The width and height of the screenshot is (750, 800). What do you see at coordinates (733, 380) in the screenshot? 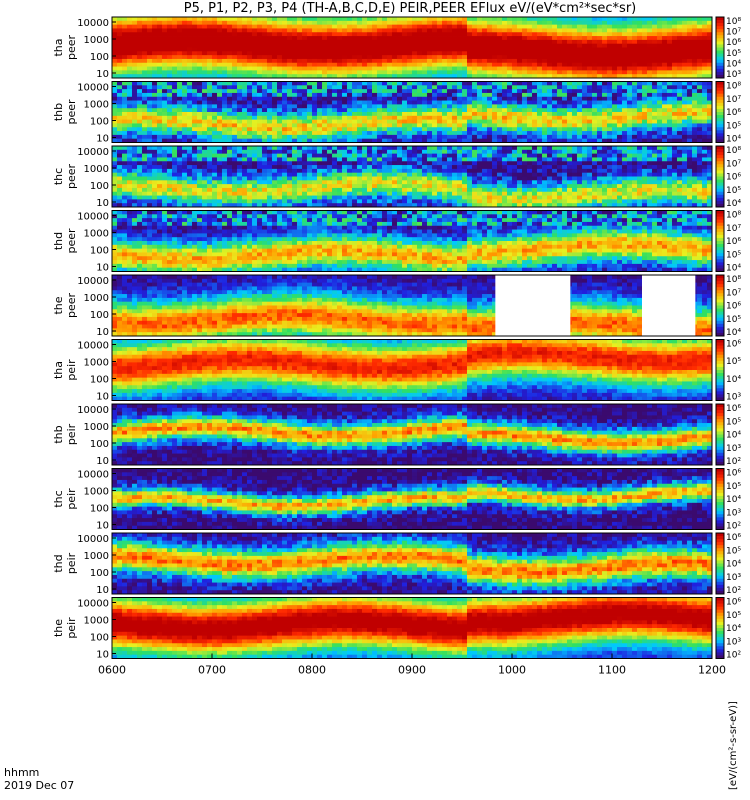
I see `colorbar-tick-5-2: 10⁴` at bounding box center [733, 380].